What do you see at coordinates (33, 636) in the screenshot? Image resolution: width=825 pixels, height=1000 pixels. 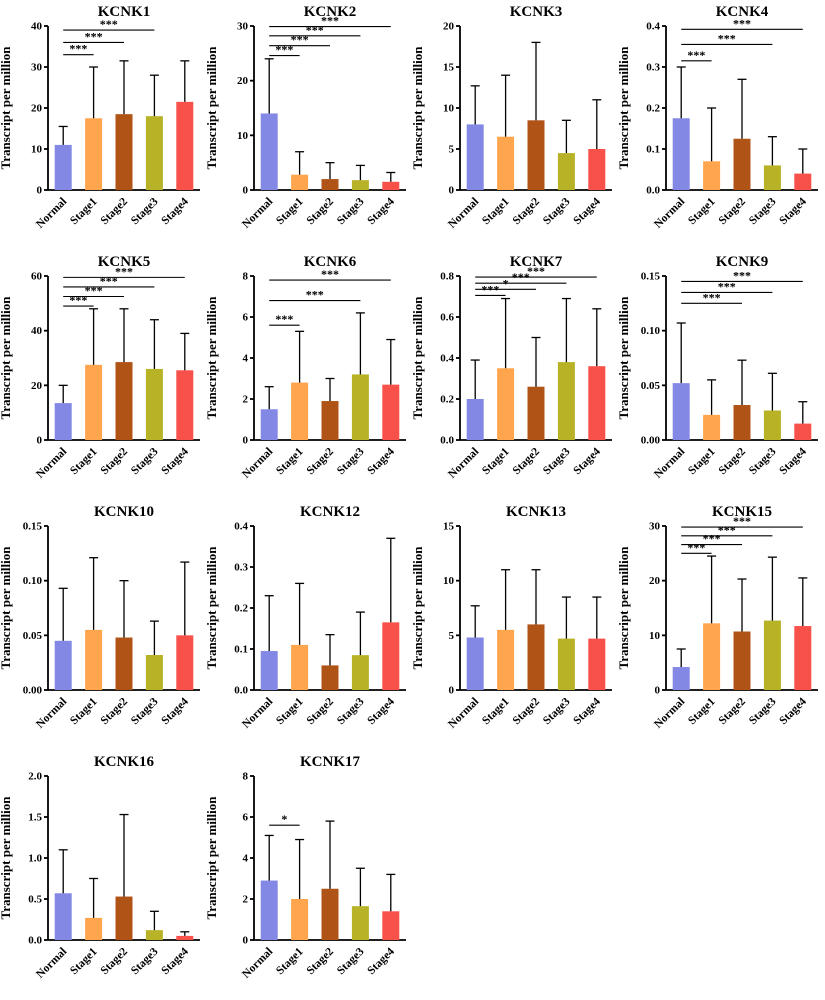 I see `y-tick-label: 0.05` at bounding box center [33, 636].